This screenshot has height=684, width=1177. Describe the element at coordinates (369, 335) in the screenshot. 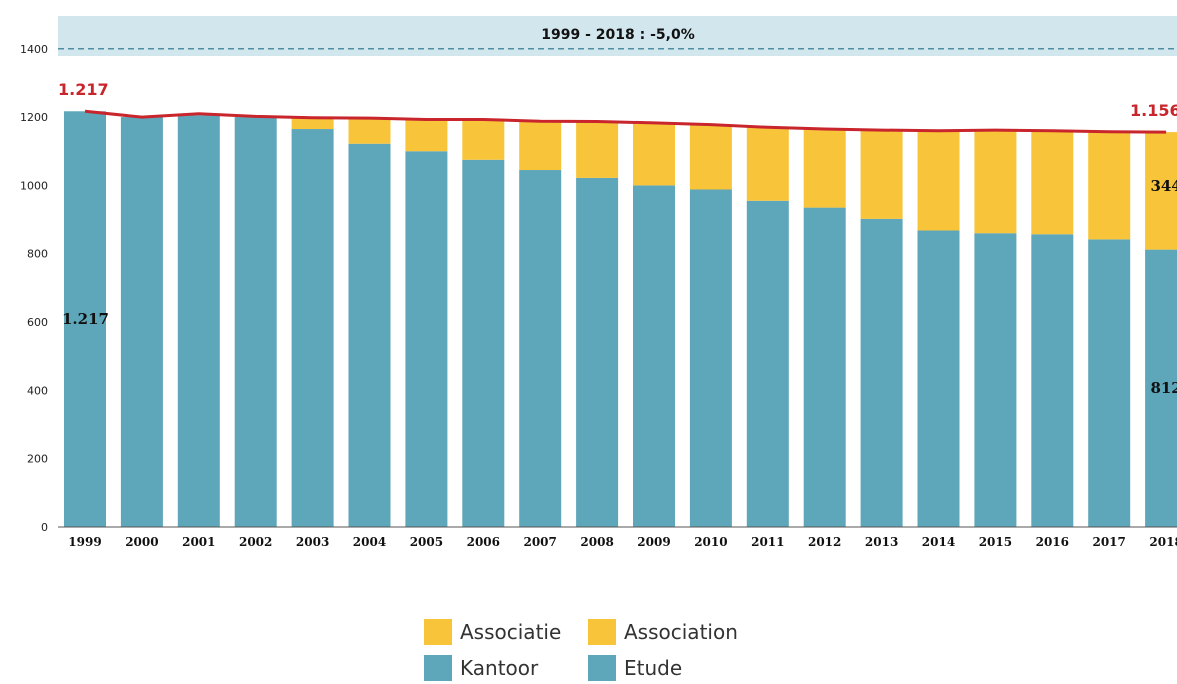

I see `bar-kantoor-2004` at that location.